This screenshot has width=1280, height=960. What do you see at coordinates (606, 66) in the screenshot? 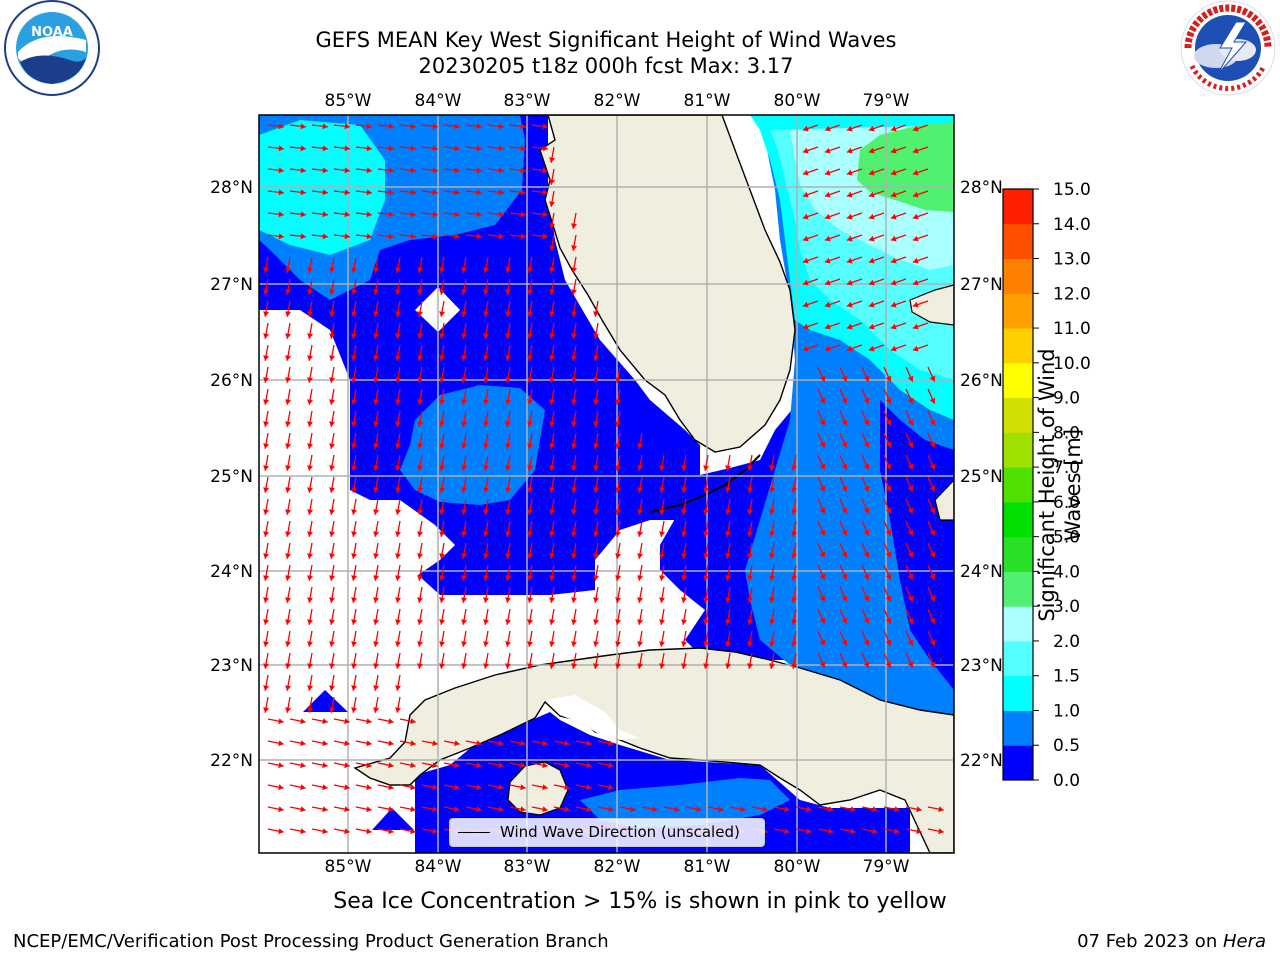
I see `chart-subtitle: 20230205 t18z 000h fcst Max: 3.17` at bounding box center [606, 66].